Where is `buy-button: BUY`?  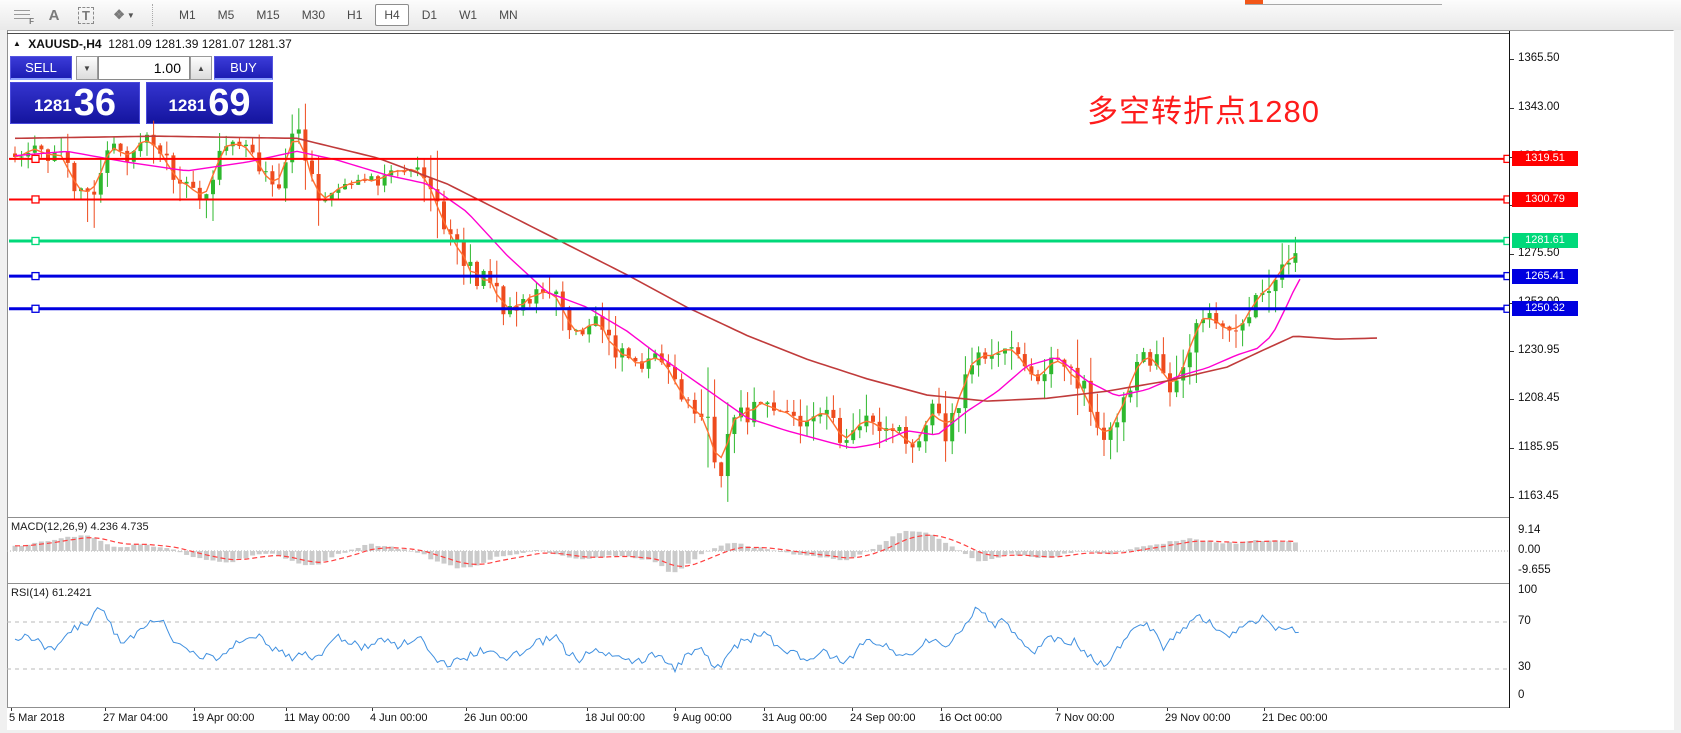
buy-button: BUY is located at coordinates (243, 68).